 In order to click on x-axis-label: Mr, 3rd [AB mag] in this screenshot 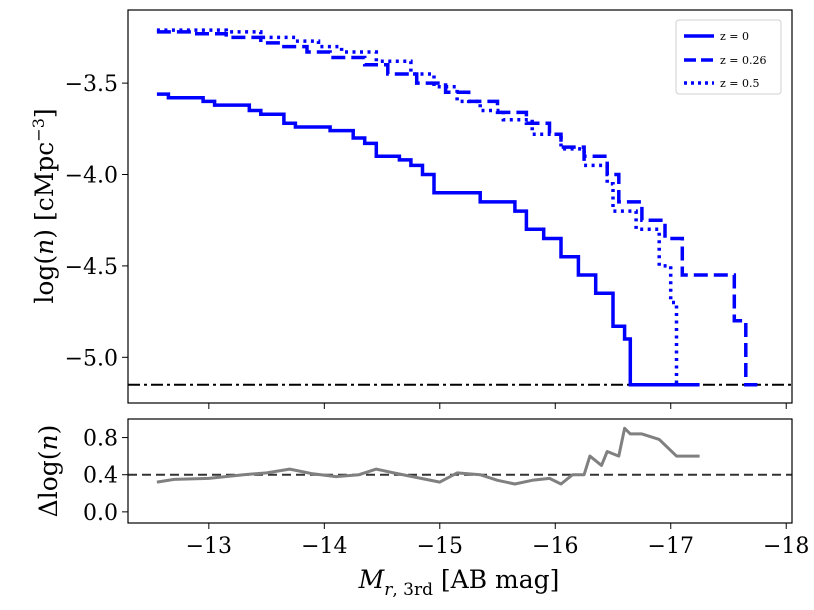, I will do `click(459, 582)`.